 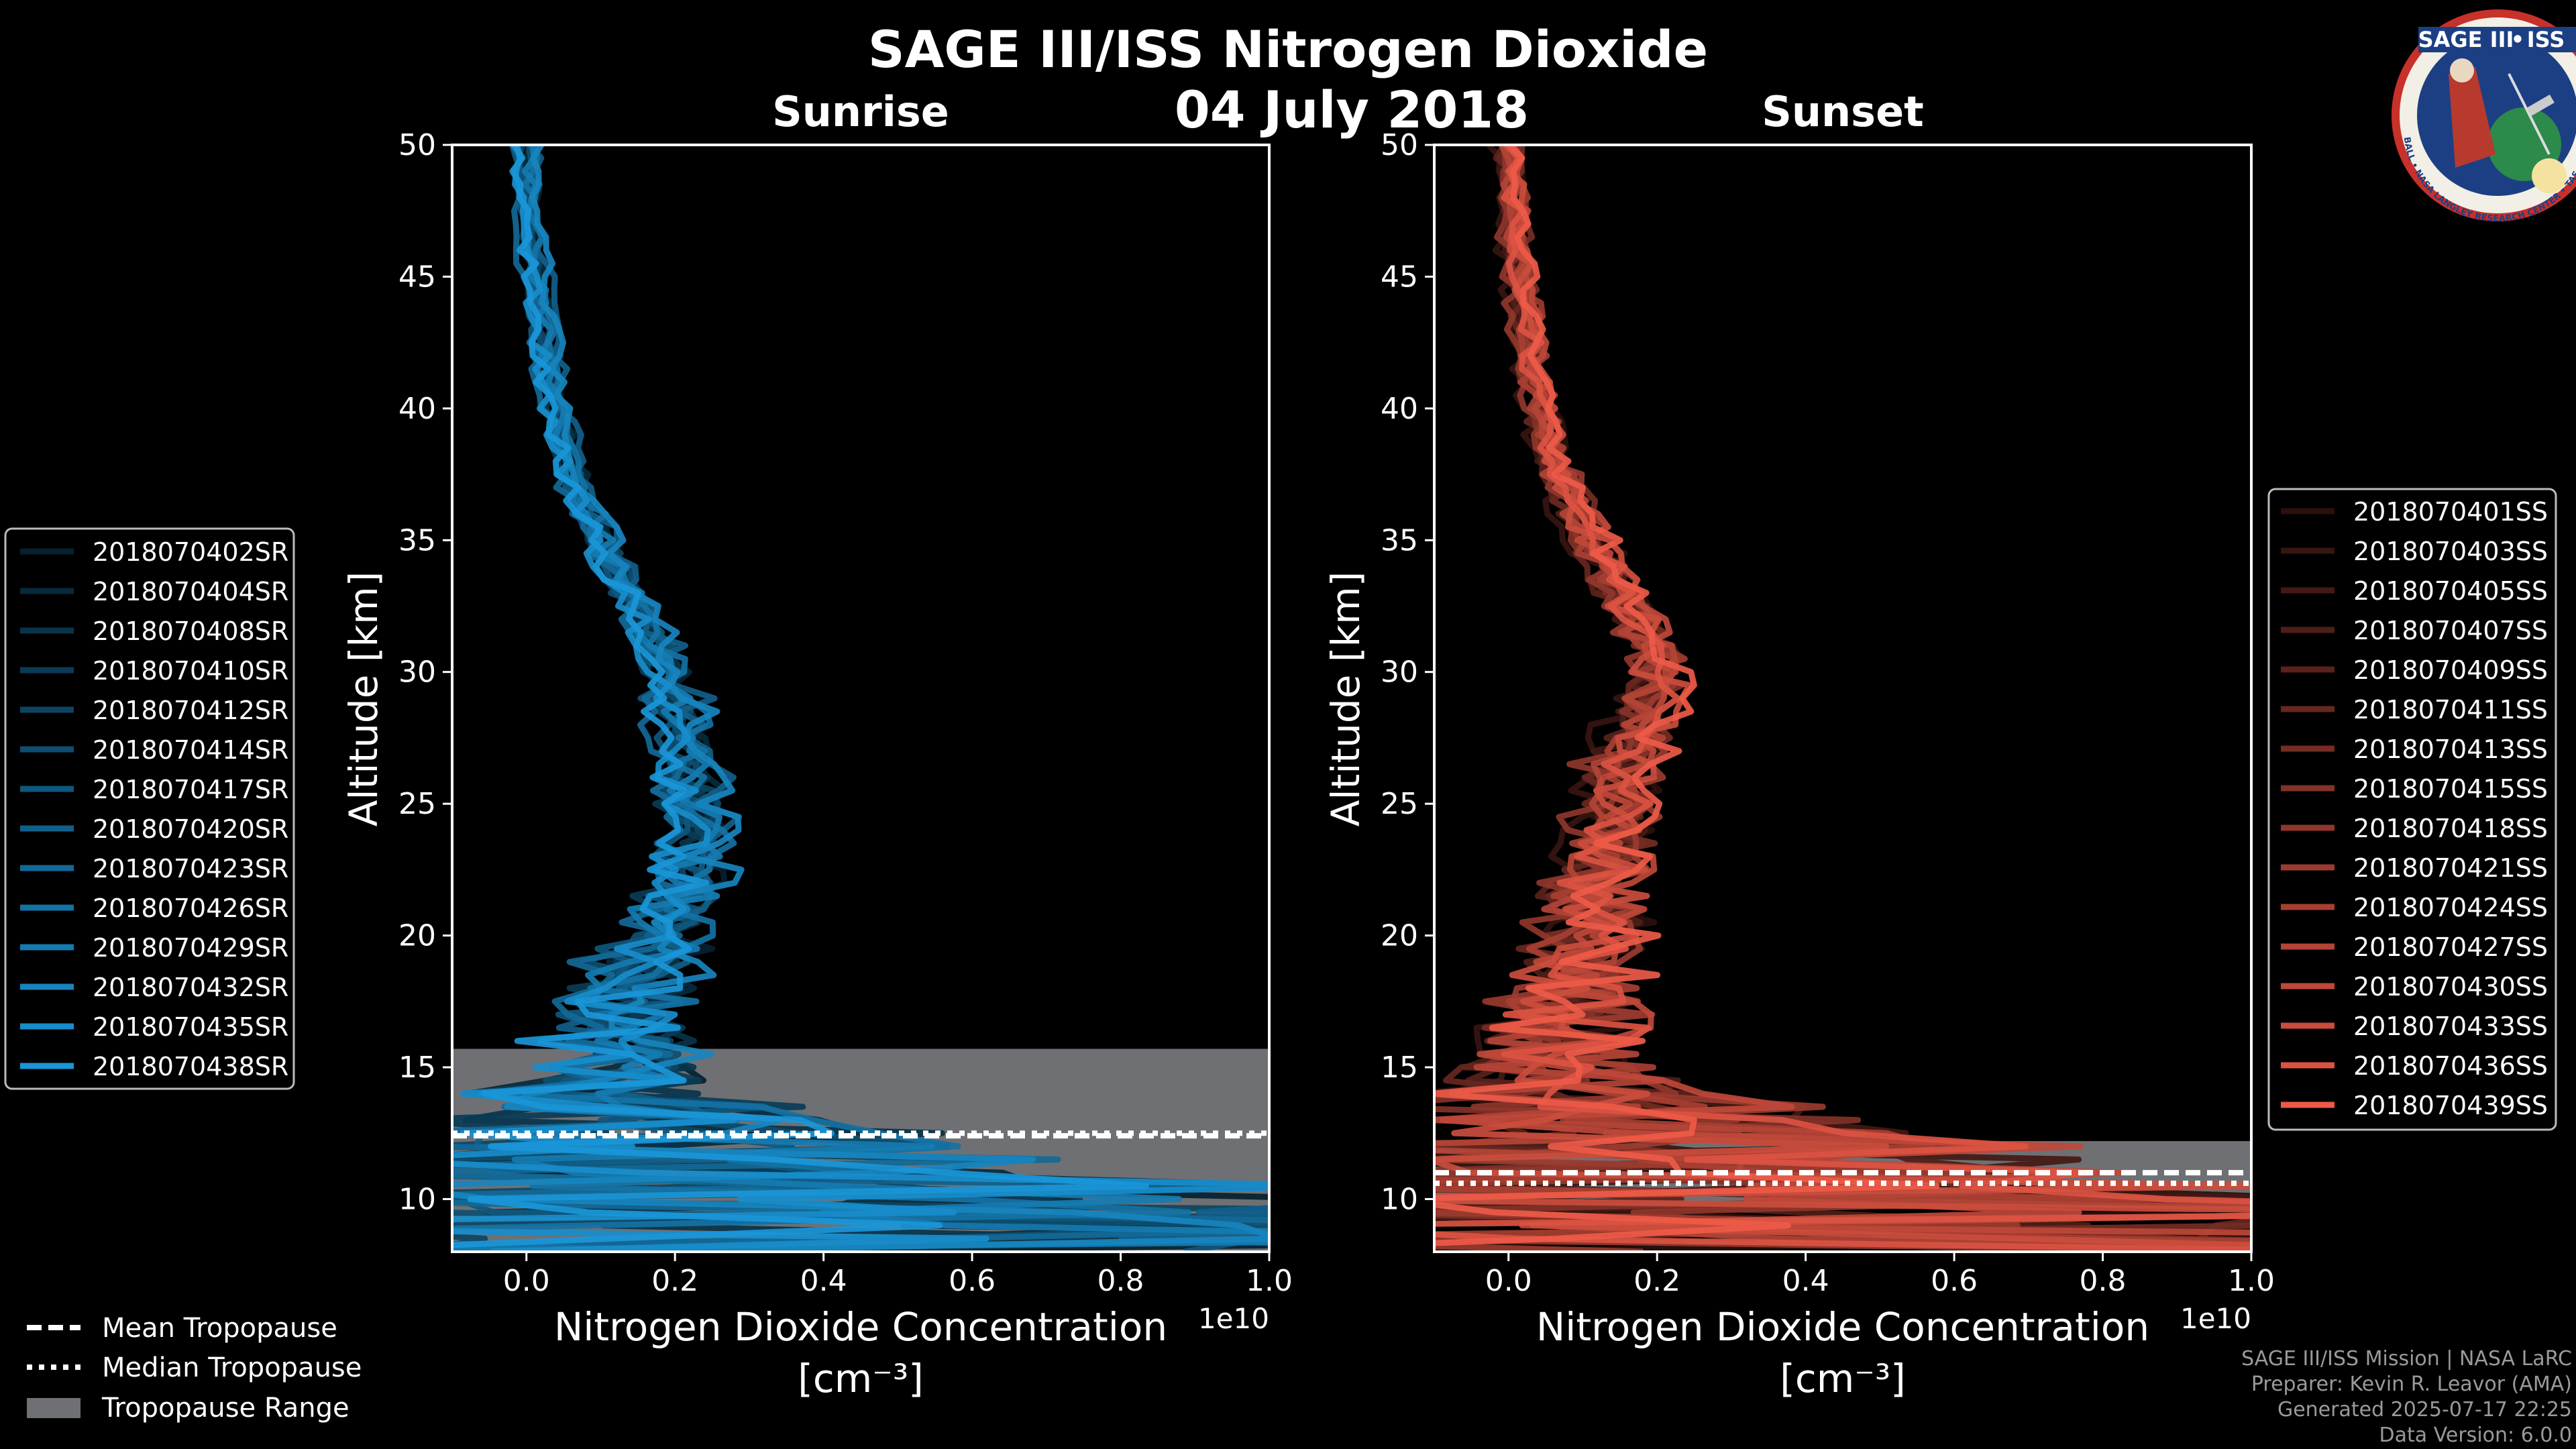 What do you see at coordinates (190, 1066) in the screenshot?
I see `legend-label: 2018070438SR` at bounding box center [190, 1066].